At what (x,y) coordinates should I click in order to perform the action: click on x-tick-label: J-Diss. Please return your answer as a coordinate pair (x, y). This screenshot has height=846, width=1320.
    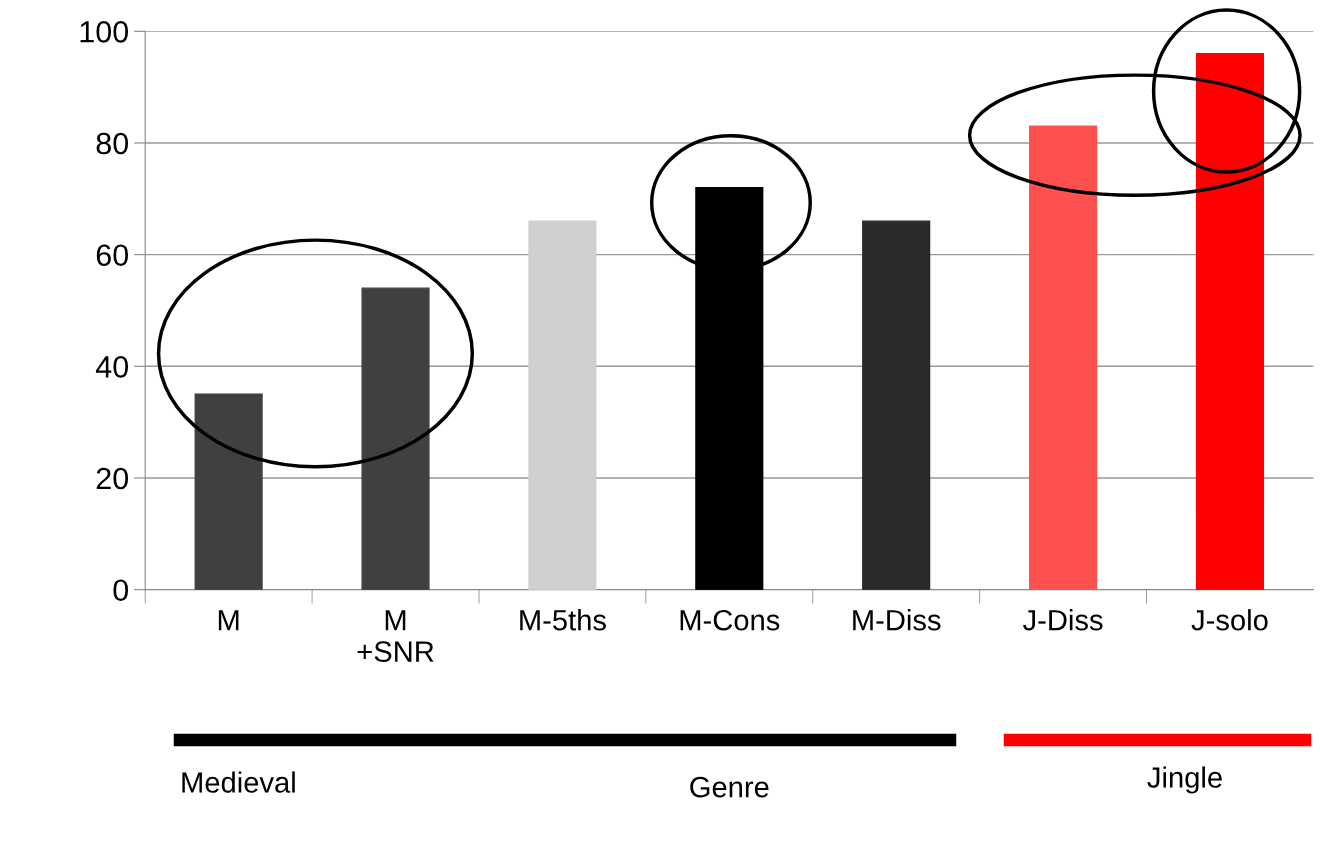
    Looking at the image, I should click on (1063, 620).